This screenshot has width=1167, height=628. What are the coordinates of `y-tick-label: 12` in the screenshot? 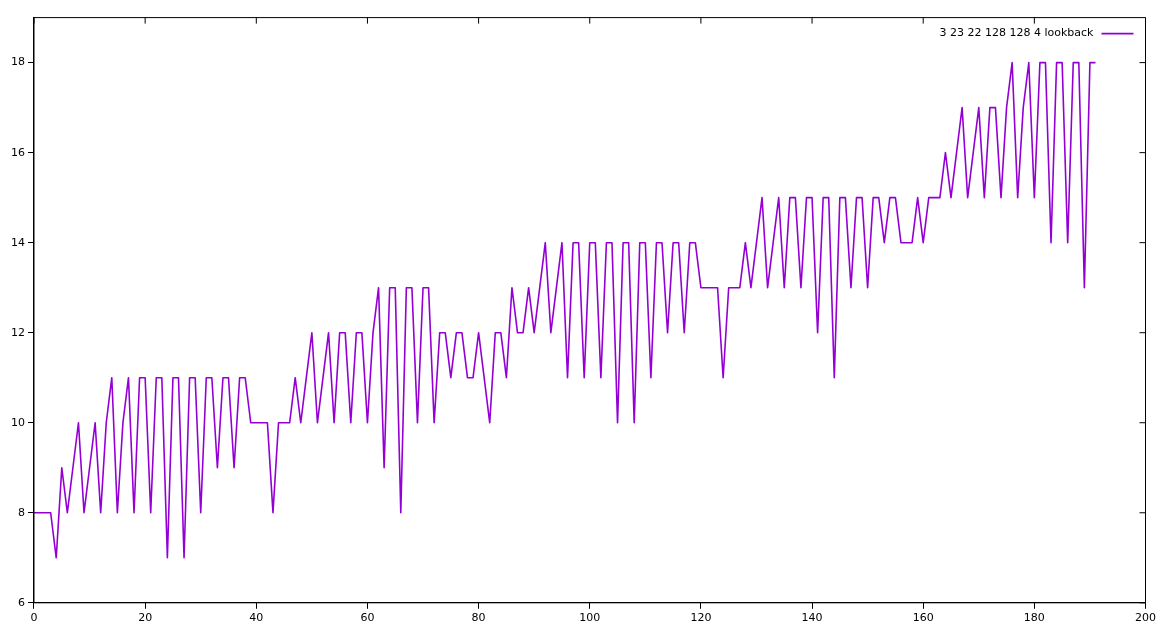 It's located at (18, 332).